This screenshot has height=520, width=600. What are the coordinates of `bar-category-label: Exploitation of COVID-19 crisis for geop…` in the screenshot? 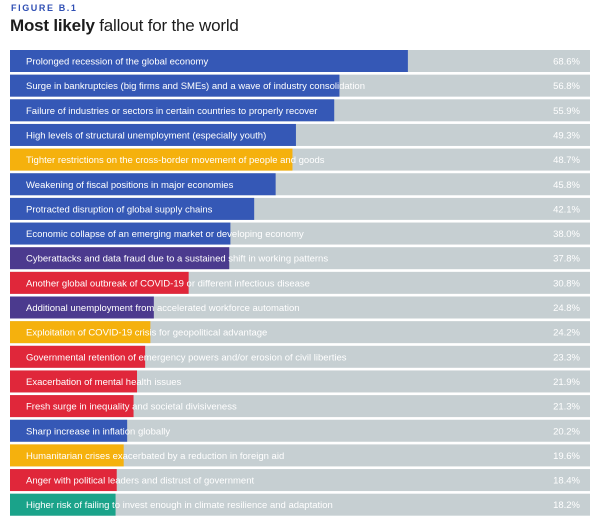 It's located at (146, 333).